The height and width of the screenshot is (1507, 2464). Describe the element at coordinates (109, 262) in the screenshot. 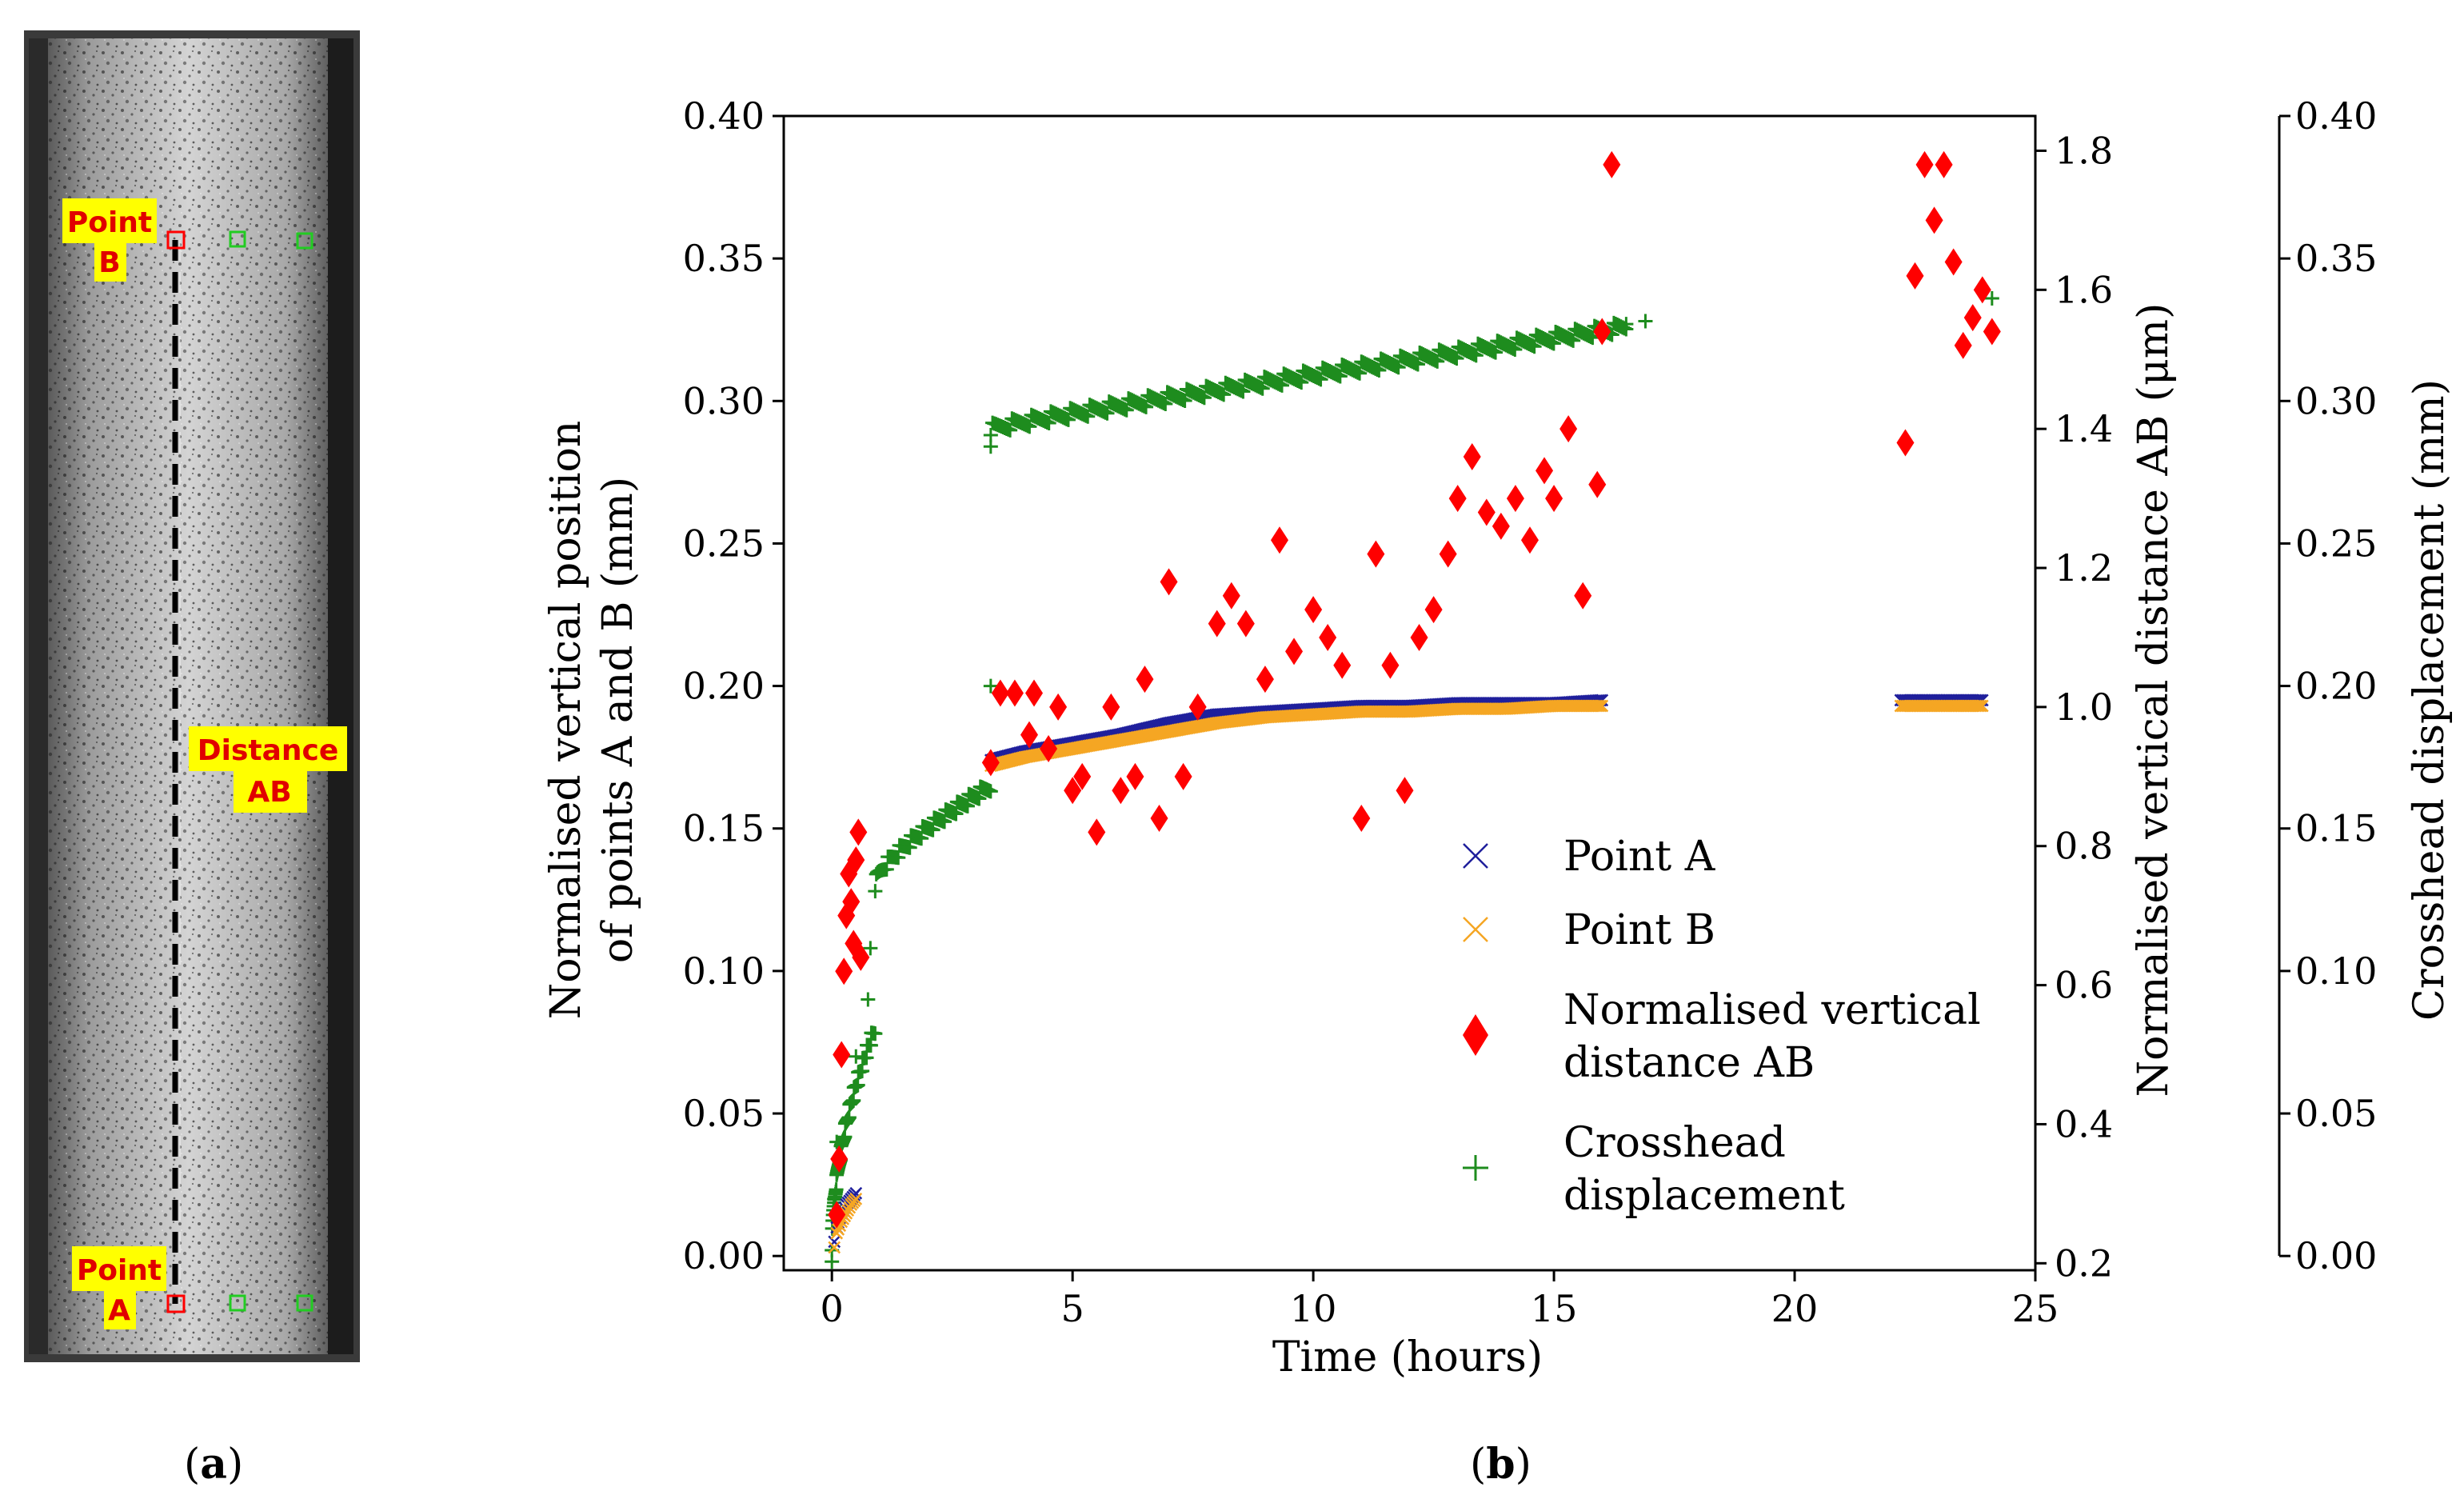

I see `point-b-letter: B` at that location.